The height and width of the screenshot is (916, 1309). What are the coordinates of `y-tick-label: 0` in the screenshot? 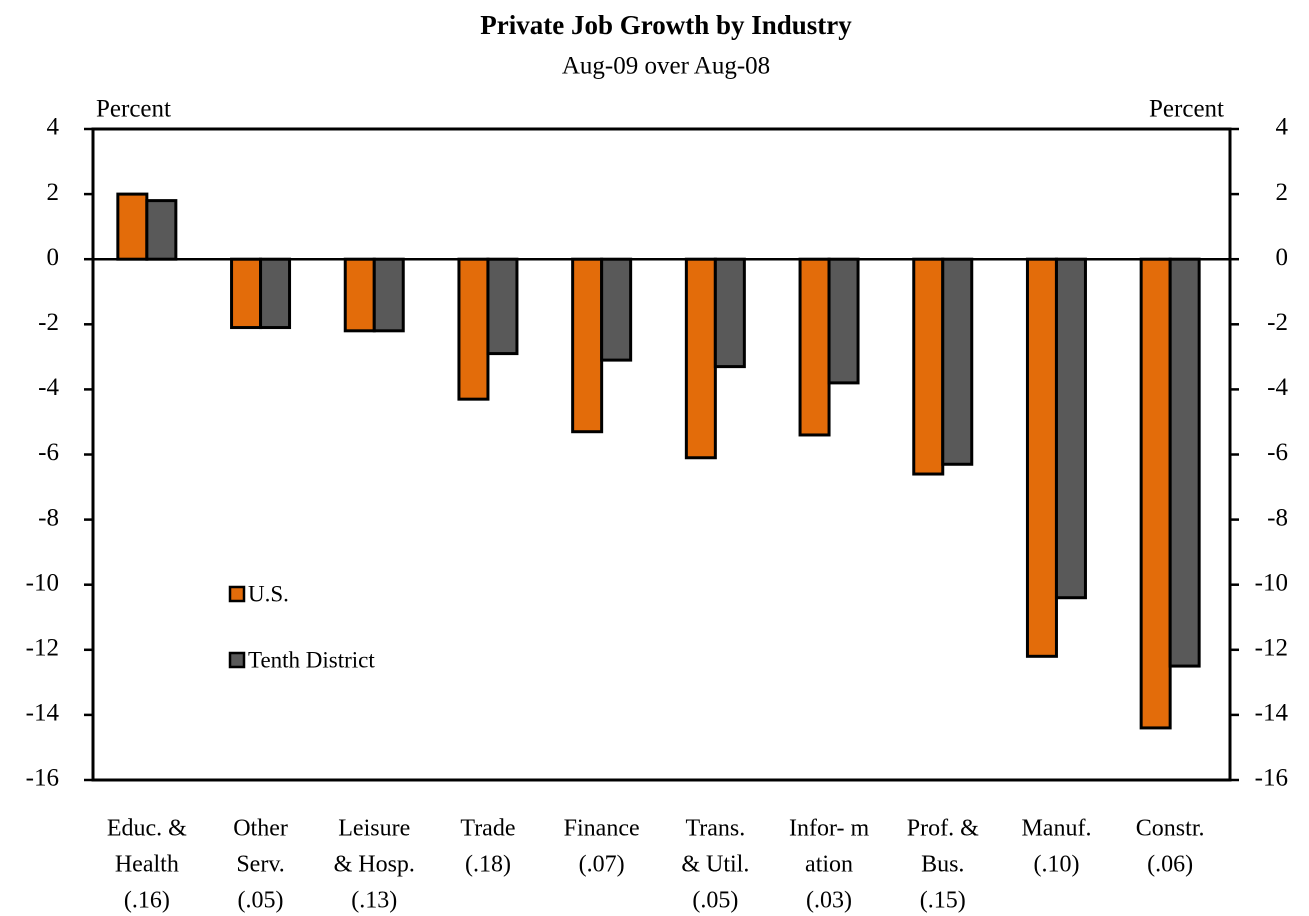 It's located at (53, 257).